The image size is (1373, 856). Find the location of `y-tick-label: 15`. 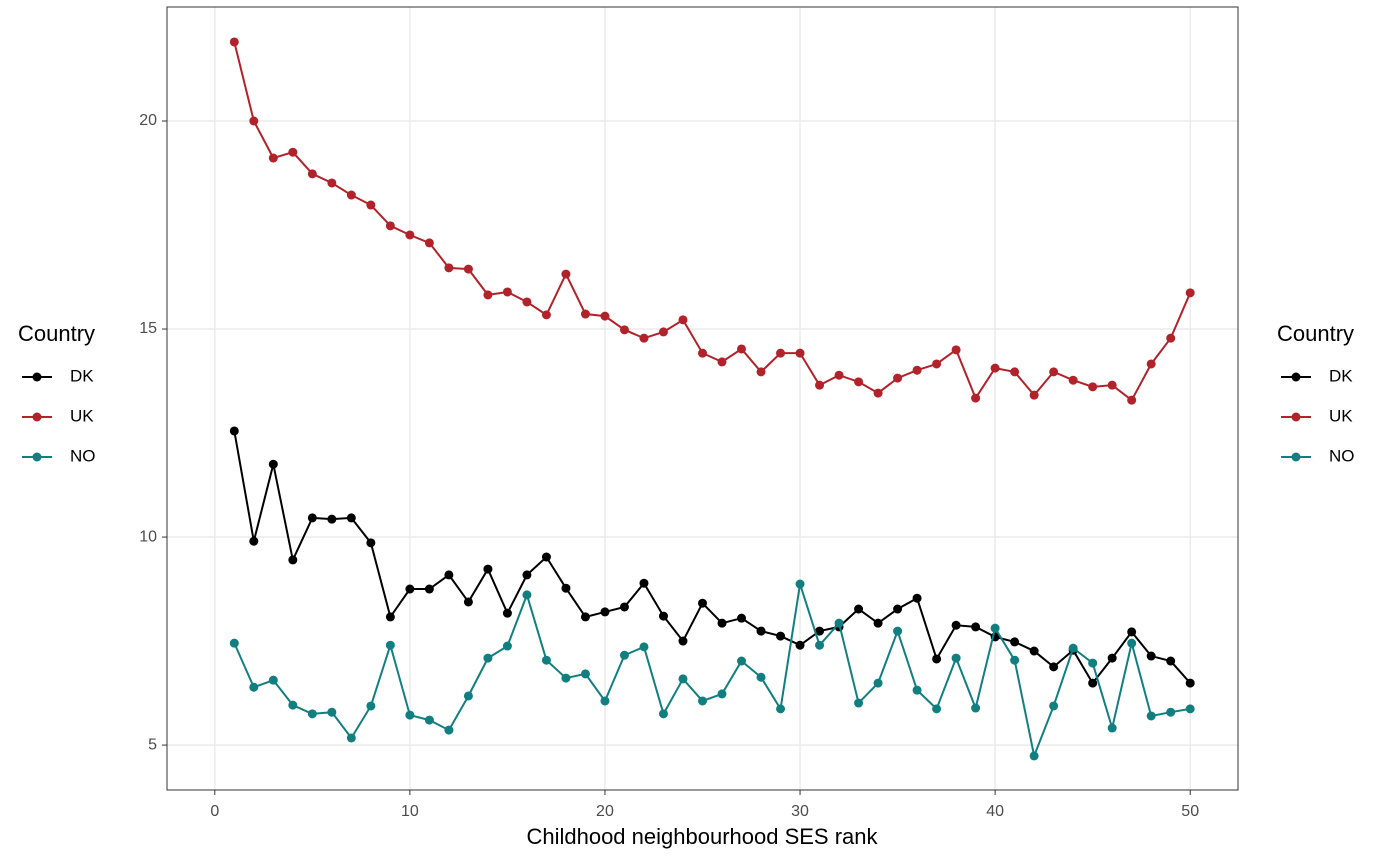

y-tick-label: 15 is located at coordinates (148, 328).